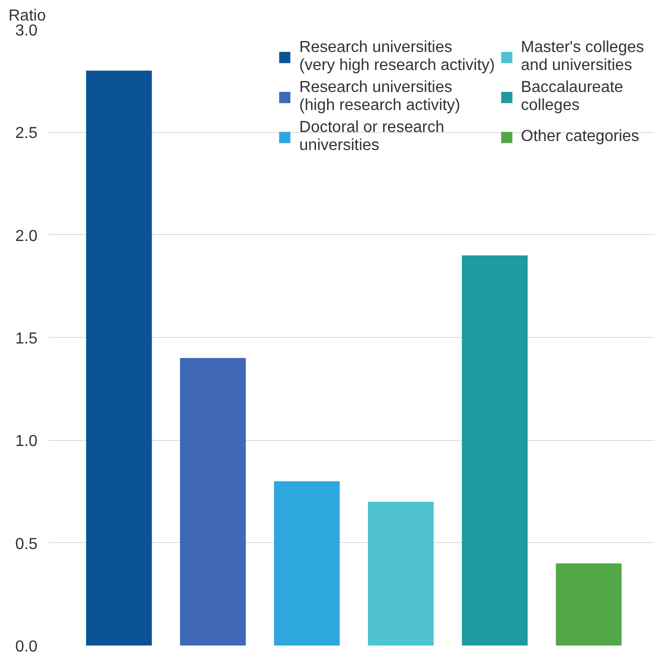  I want to click on y-tick-label: 3.0, so click(26, 31).